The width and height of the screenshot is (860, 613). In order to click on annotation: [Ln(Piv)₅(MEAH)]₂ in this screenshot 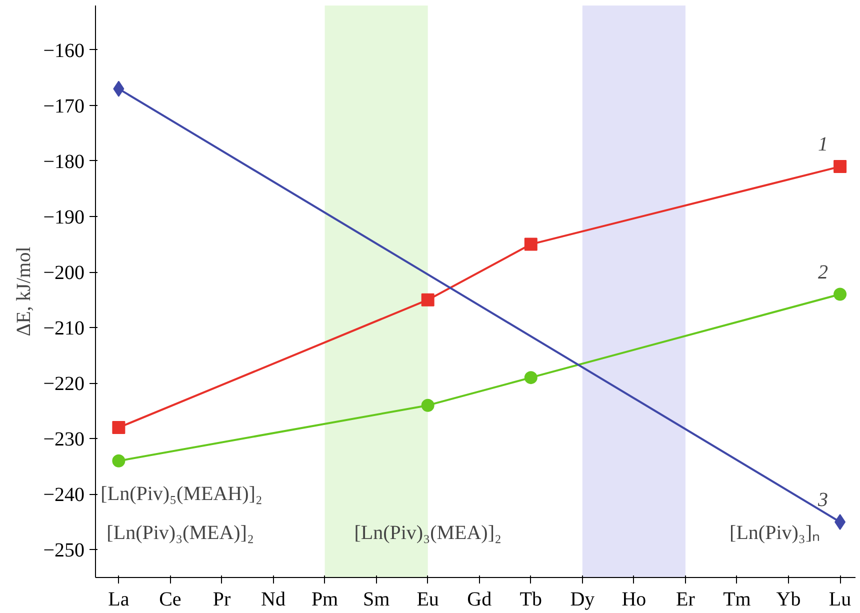, I will do `click(181, 494)`.